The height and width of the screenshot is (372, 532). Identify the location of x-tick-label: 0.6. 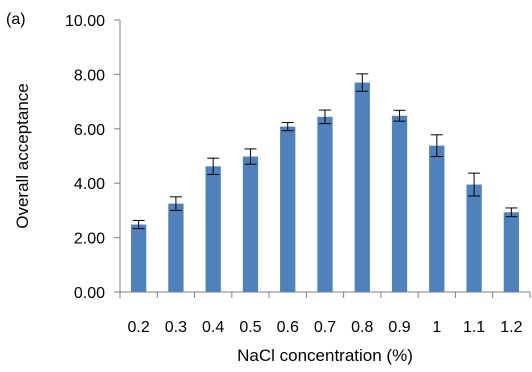
(288, 327).